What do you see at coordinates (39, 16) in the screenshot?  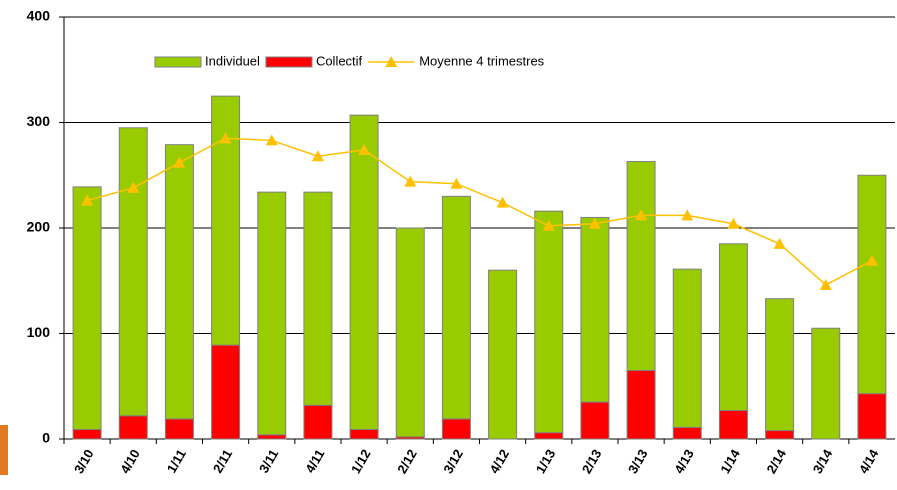 I see `y-tick-label: 400` at bounding box center [39, 16].